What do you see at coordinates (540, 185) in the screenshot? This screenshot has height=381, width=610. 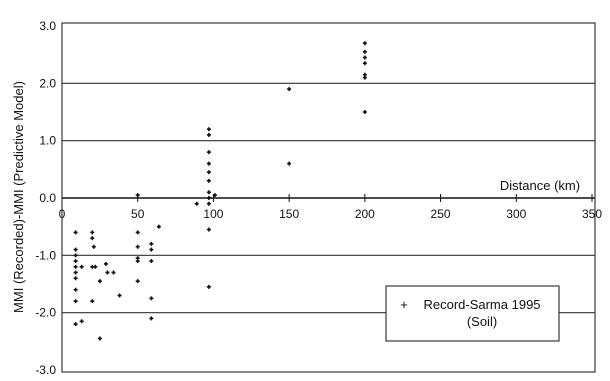 I see `x-axis-label: Distance (km)` at bounding box center [540, 185].